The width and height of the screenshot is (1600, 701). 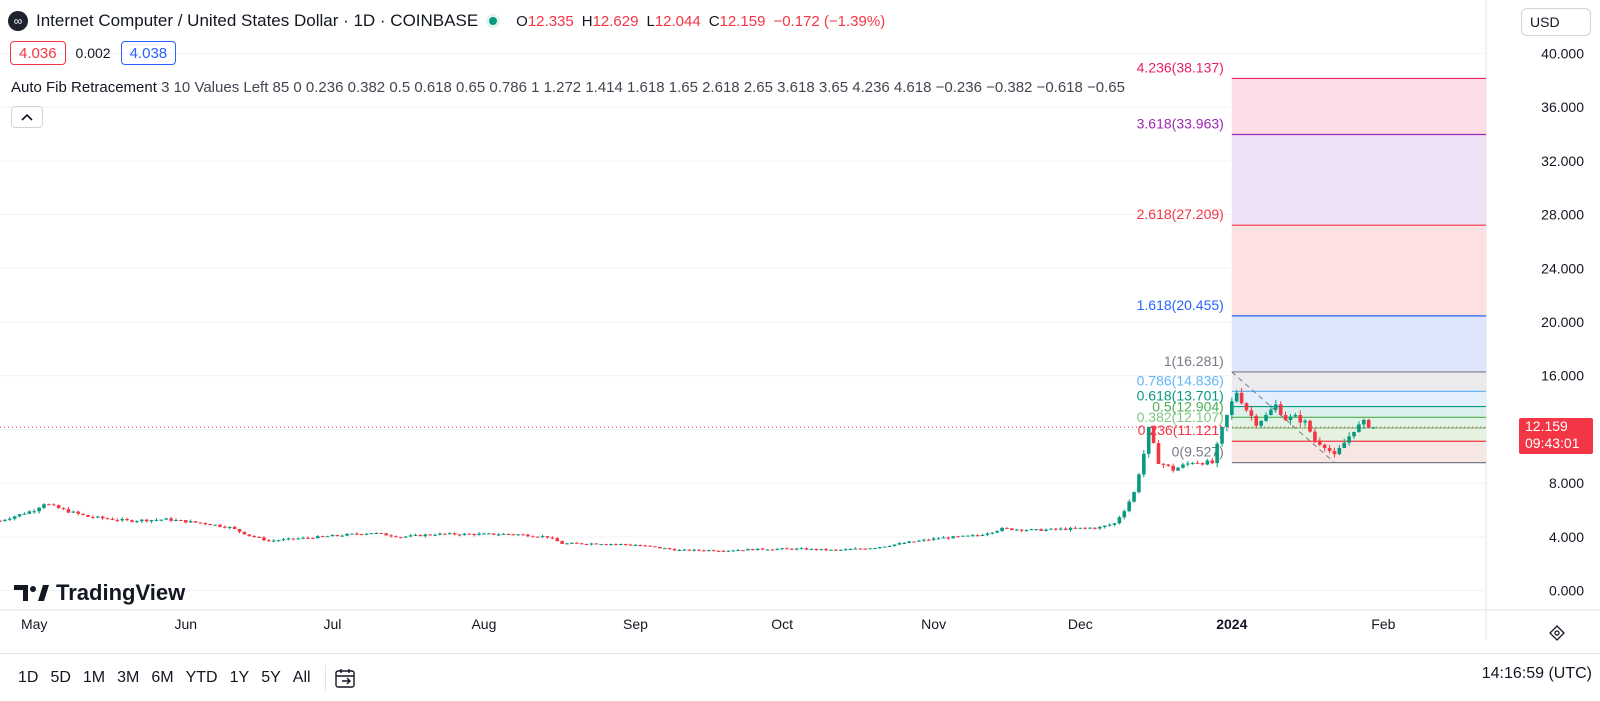 What do you see at coordinates (271, 677) in the screenshot?
I see `range-5y-button: 5Y` at bounding box center [271, 677].